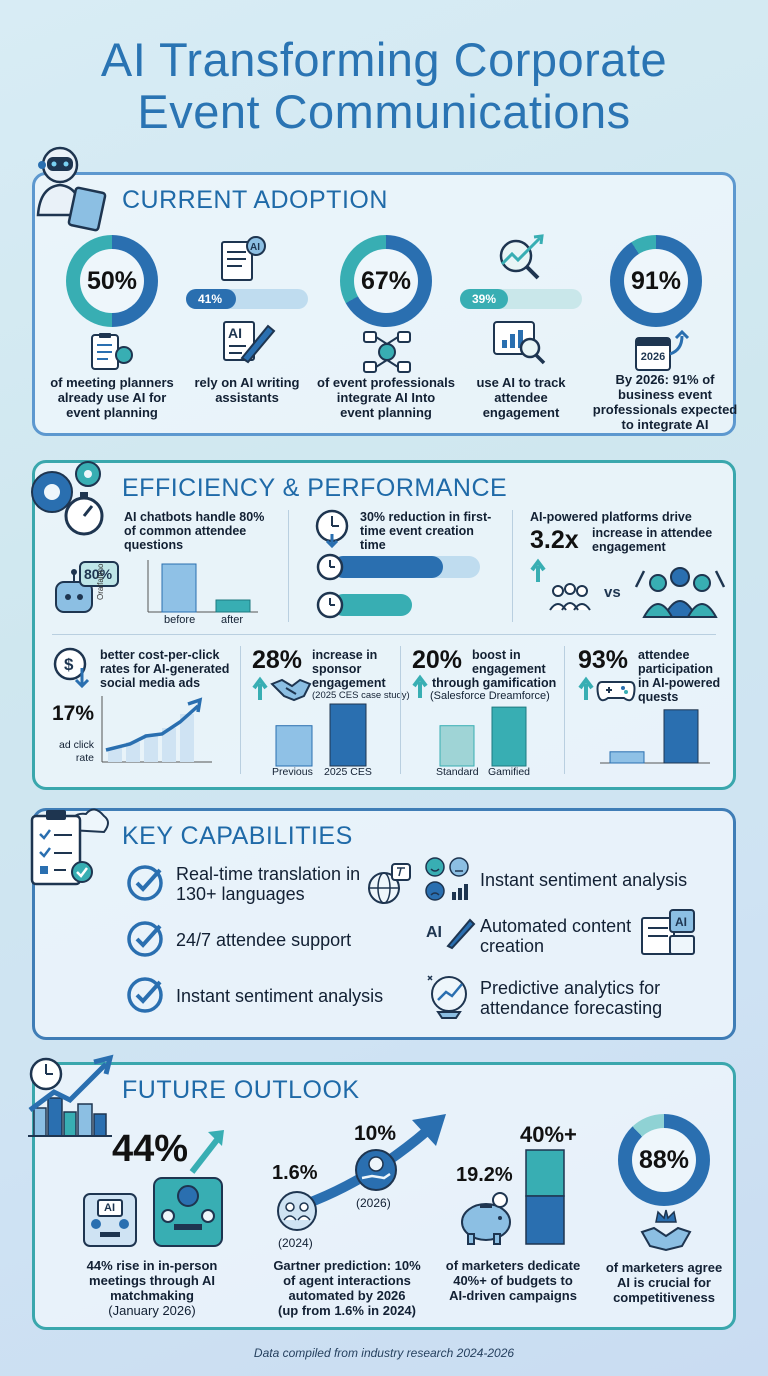  What do you see at coordinates (376, 1170) in the screenshot?
I see `coin-hand-icon` at bounding box center [376, 1170].